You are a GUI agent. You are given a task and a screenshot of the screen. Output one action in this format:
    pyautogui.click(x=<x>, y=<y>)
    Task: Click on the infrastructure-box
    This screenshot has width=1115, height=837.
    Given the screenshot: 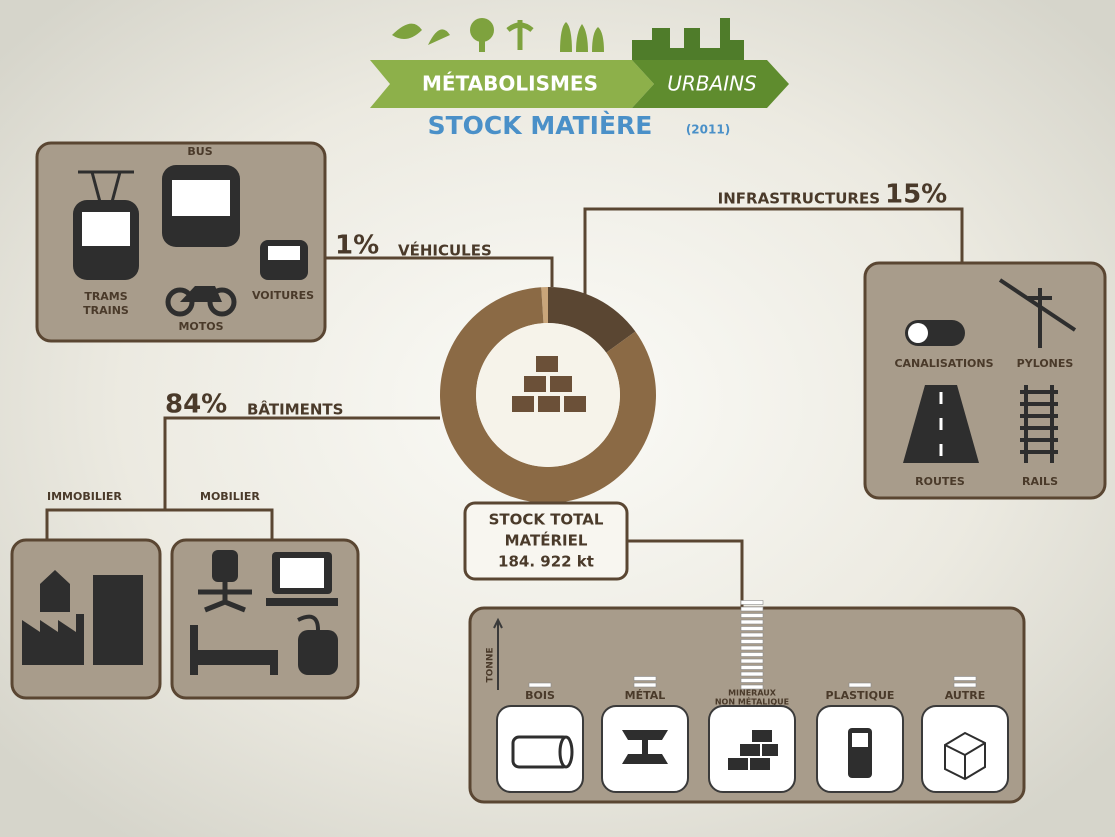 What is the action you would take?
    pyautogui.click(x=985, y=380)
    